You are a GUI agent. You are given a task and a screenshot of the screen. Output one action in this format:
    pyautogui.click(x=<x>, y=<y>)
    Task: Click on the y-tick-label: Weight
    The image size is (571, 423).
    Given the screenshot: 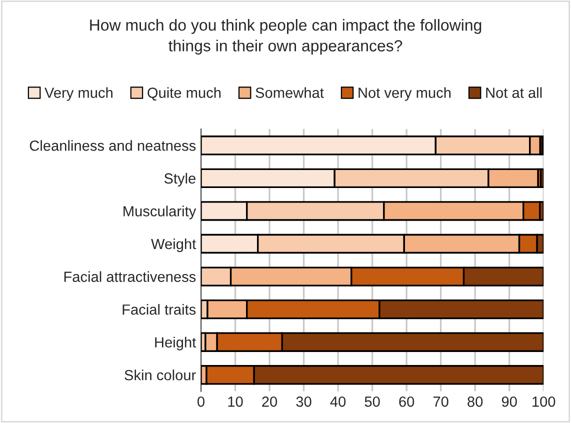 What is the action you would take?
    pyautogui.click(x=173, y=245)
    